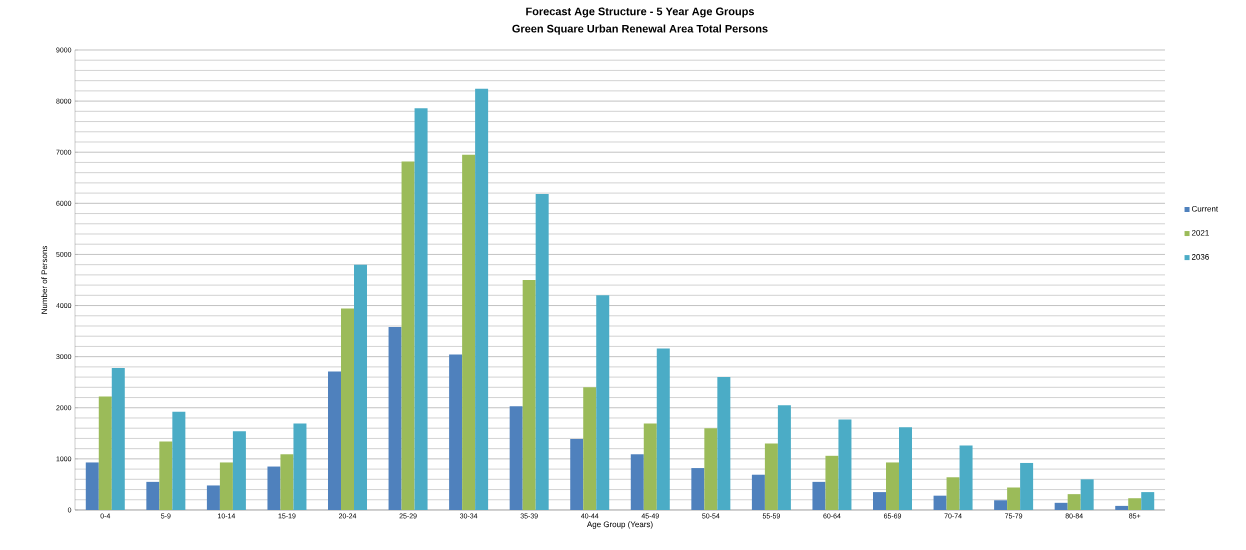  What do you see at coordinates (640, 12) in the screenshot?
I see `chart-title: Forecast Age Structure - 5 Year Age Groups` at bounding box center [640, 12].